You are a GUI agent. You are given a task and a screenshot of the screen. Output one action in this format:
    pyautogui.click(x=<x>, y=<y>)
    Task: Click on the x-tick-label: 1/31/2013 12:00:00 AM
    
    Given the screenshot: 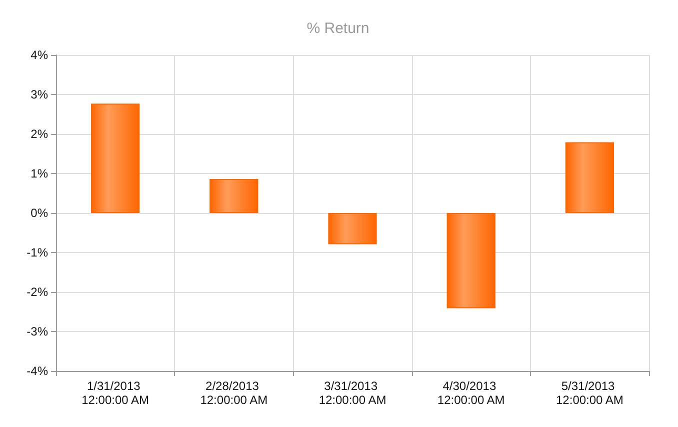 What is the action you would take?
    pyautogui.click(x=115, y=393)
    